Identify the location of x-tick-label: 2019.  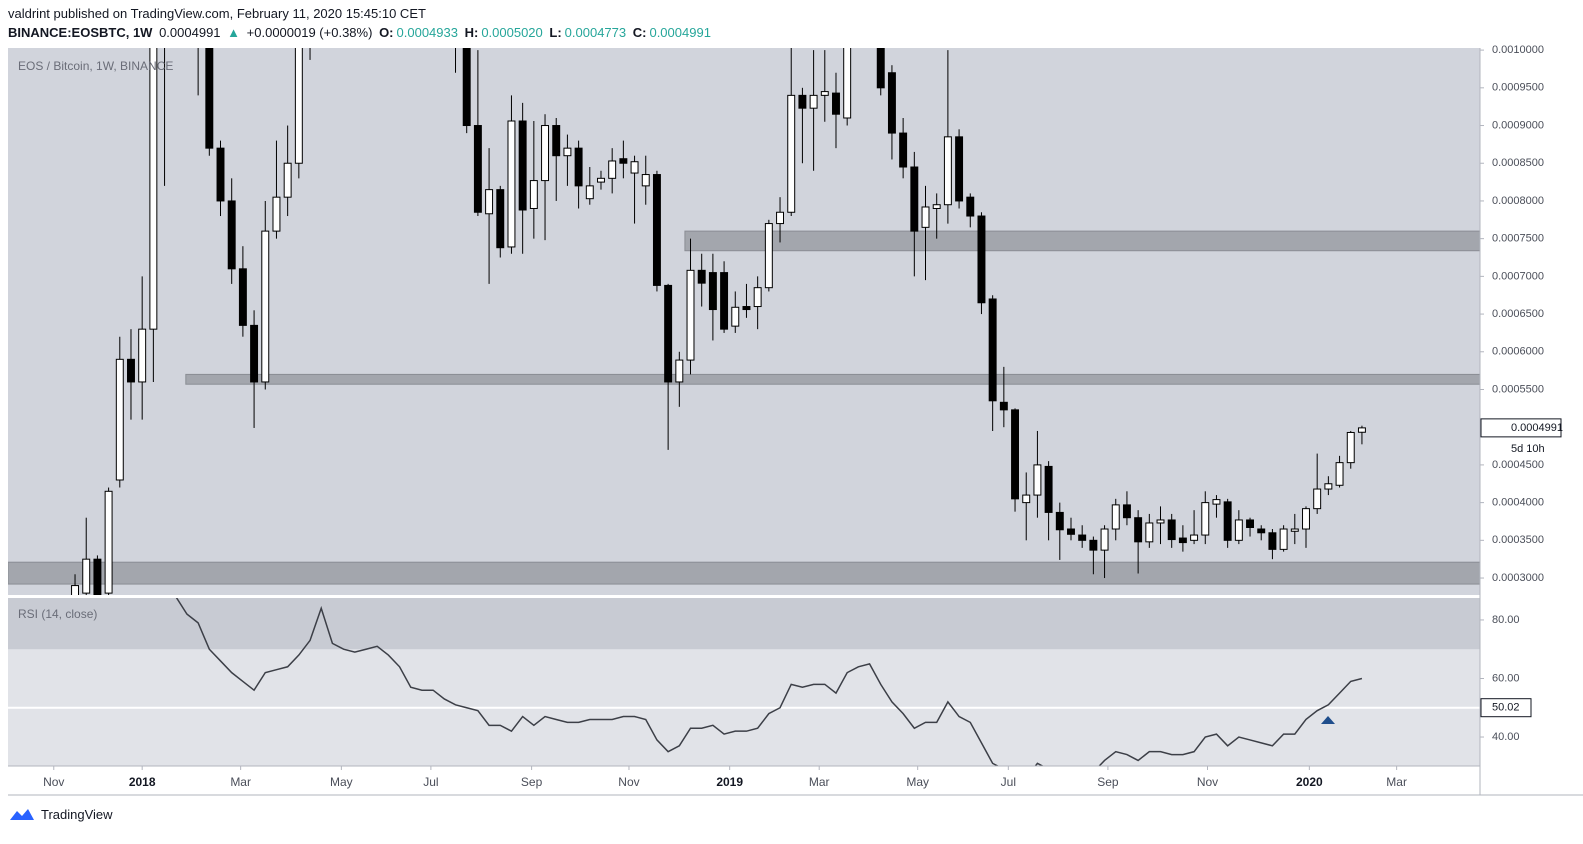
(729, 782).